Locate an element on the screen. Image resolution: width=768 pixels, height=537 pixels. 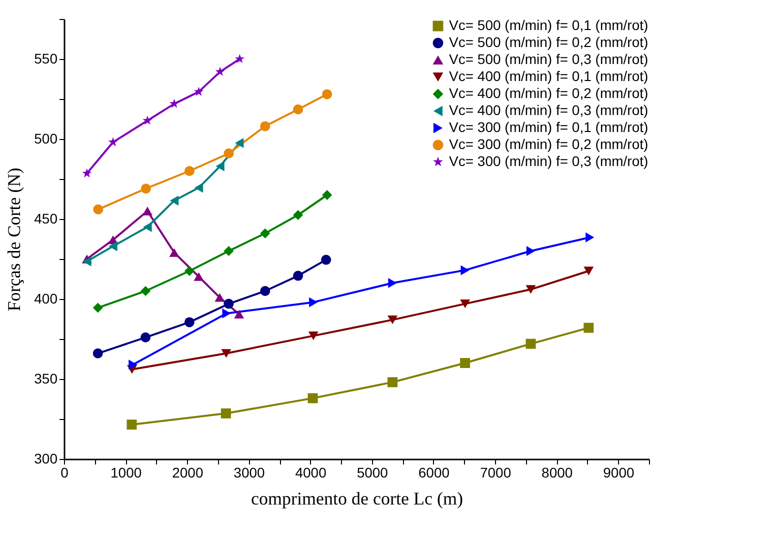
x-tick-label: 5000 is located at coordinates (372, 472).